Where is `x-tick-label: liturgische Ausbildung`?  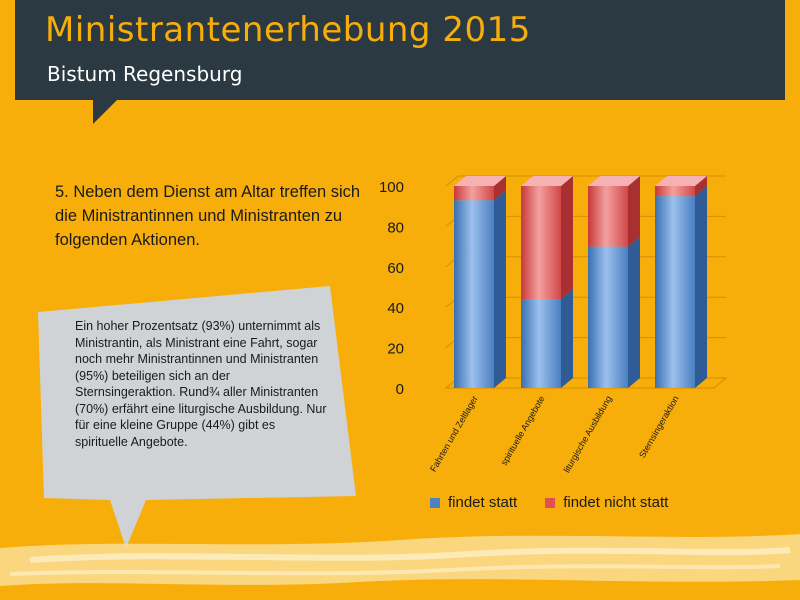 x-tick-label: liturgische Ausbildung is located at coordinates (588, 434).